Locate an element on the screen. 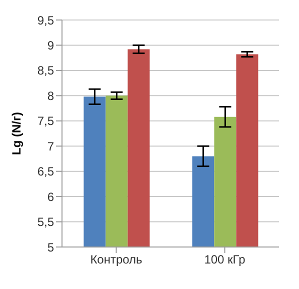  y-tick-label: 6,5 is located at coordinates (45, 171).